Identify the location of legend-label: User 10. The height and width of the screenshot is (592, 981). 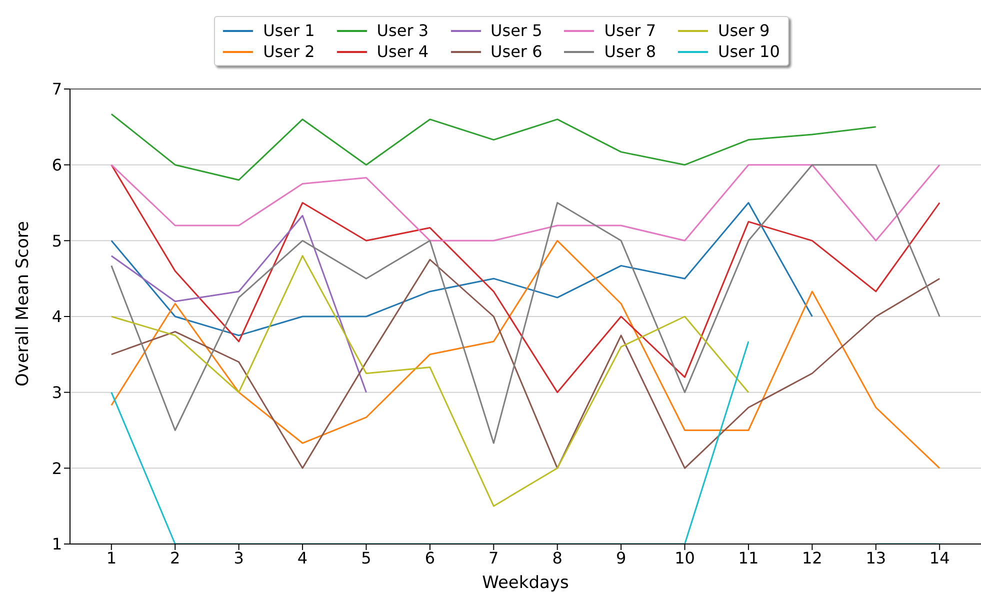
(749, 51).